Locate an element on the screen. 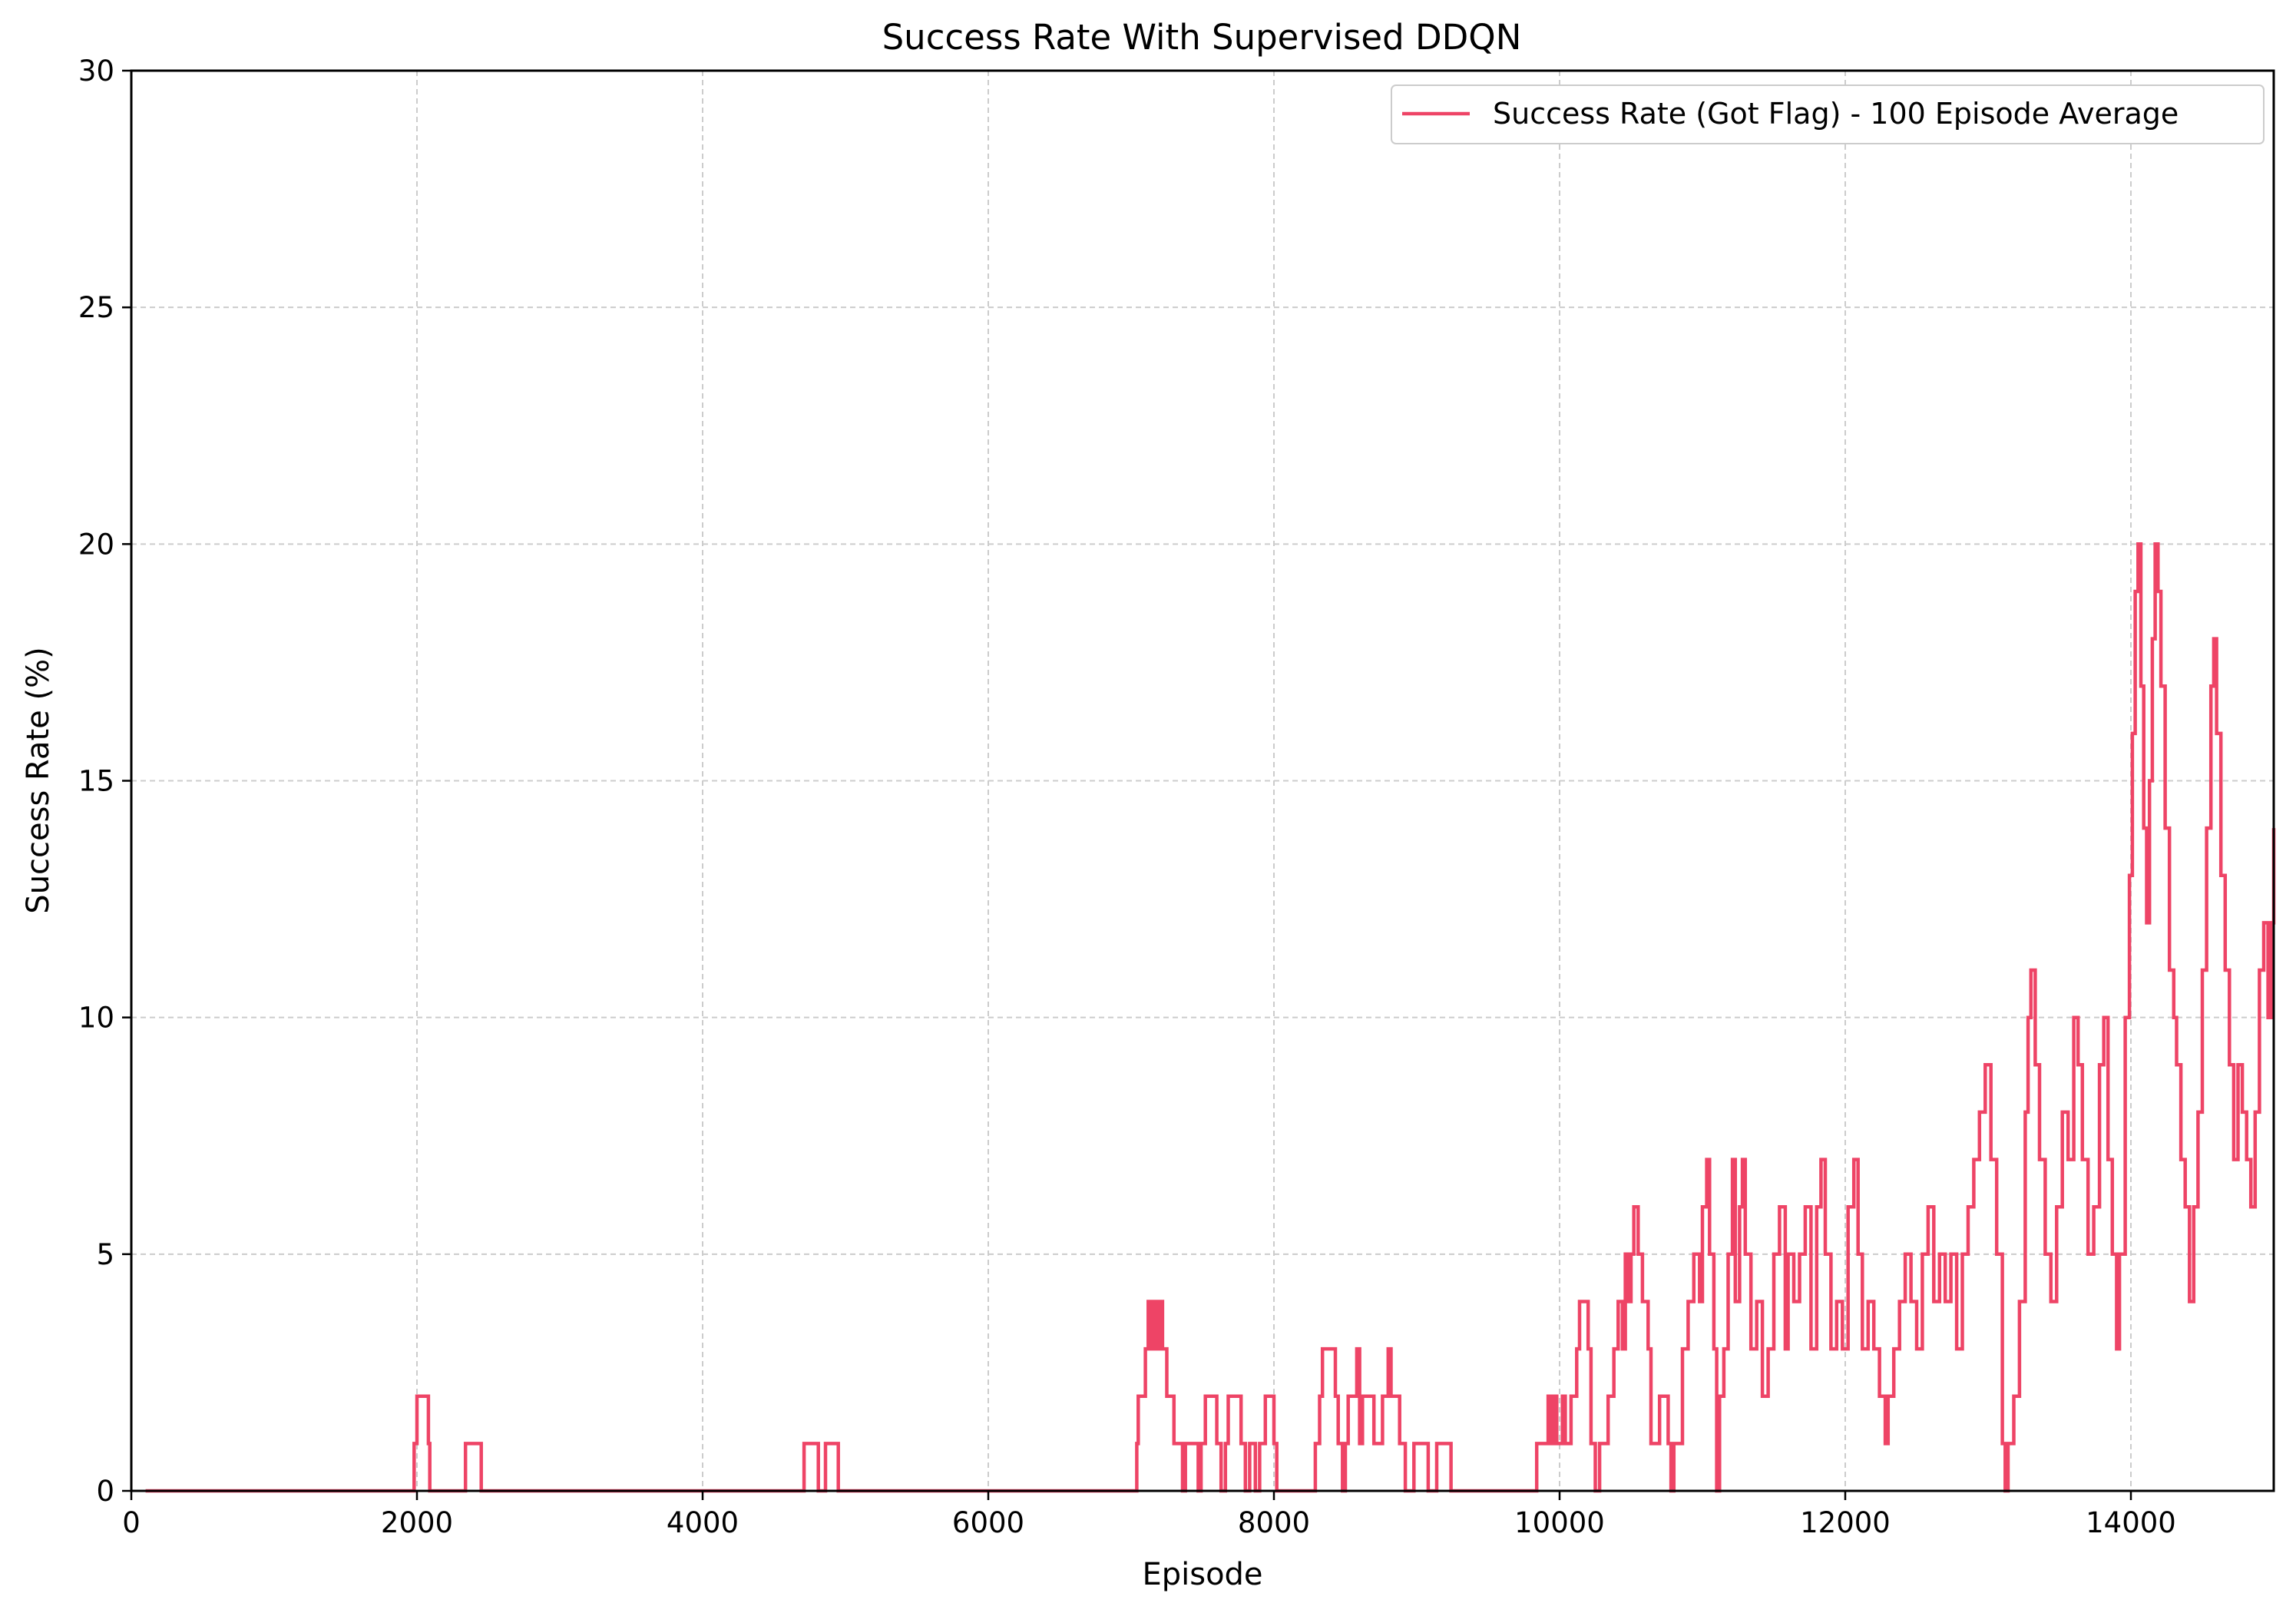 Image resolution: width=2296 pixels, height=1613 pixels. x-tick-label: 2000 is located at coordinates (417, 1522).